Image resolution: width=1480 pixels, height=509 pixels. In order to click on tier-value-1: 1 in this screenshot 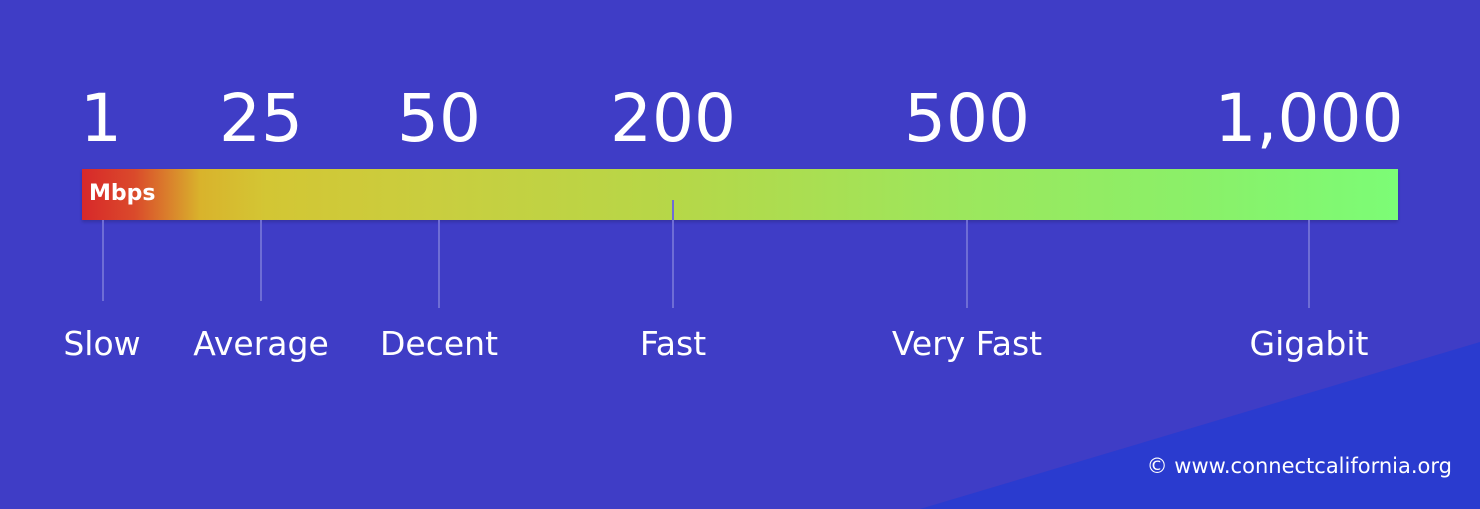, I will do `click(101, 118)`.